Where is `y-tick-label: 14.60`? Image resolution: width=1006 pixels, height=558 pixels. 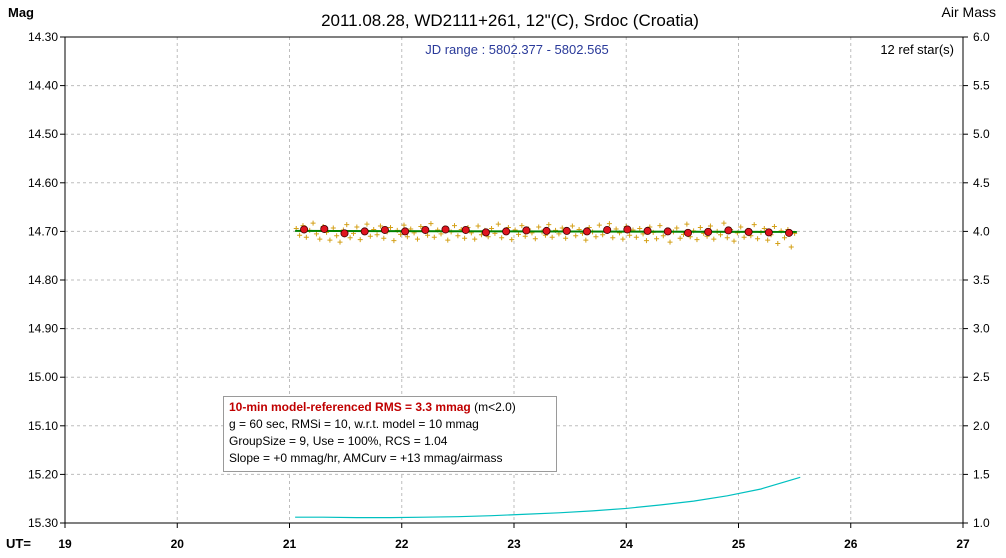 y-tick-label: 14.60 is located at coordinates (43, 183).